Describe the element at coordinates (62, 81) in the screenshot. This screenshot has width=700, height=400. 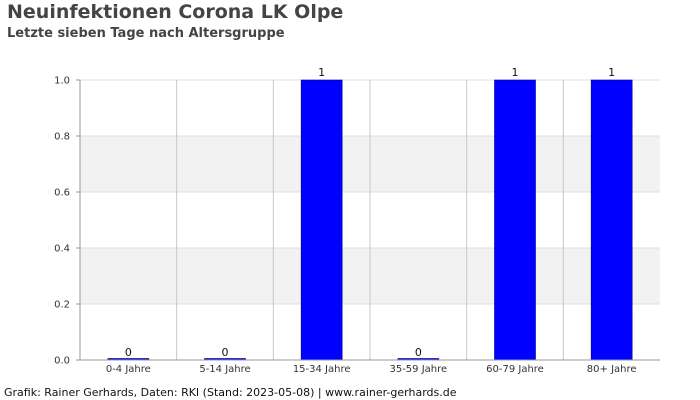
I see `y-tick-label: 1.0` at that location.